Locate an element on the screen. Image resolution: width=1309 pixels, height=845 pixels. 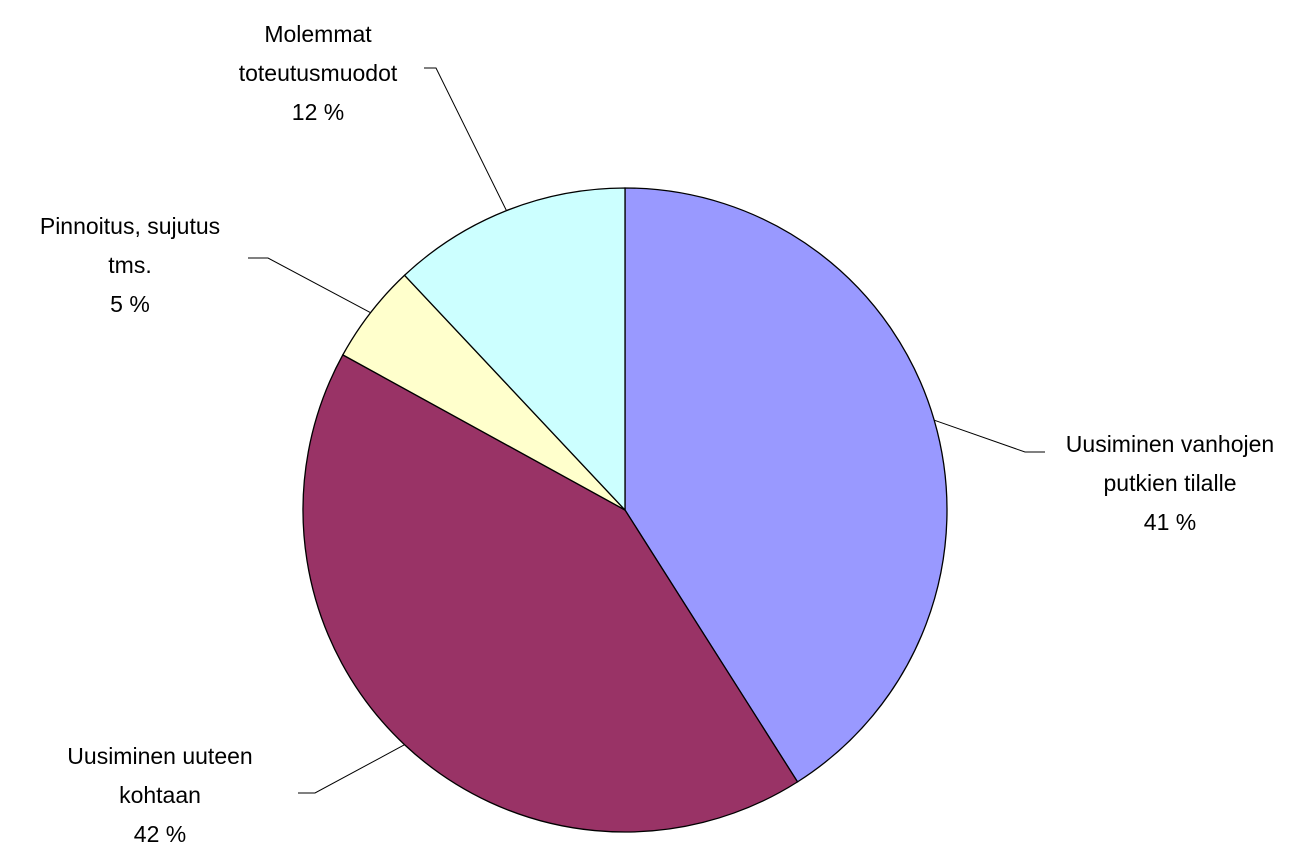
value-label: 41 % is located at coordinates (1170, 522).